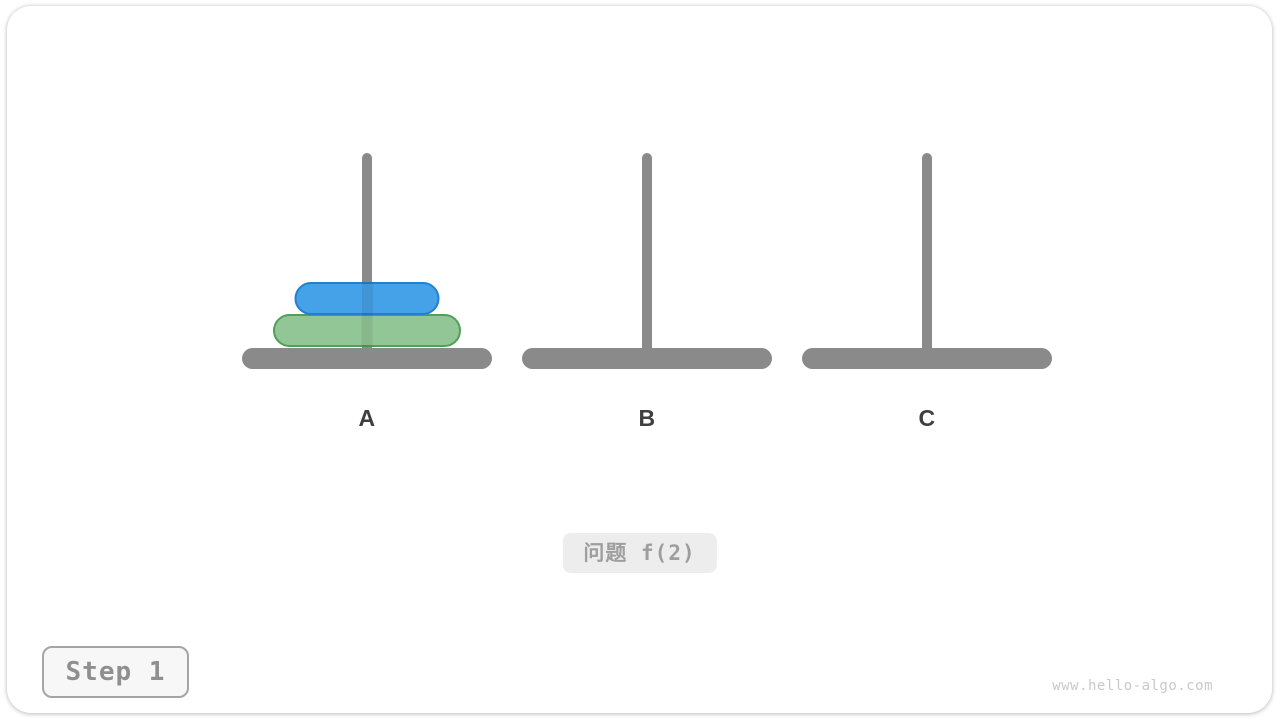 This screenshot has height=720, width=1280. I want to click on tower-A, so click(367, 261).